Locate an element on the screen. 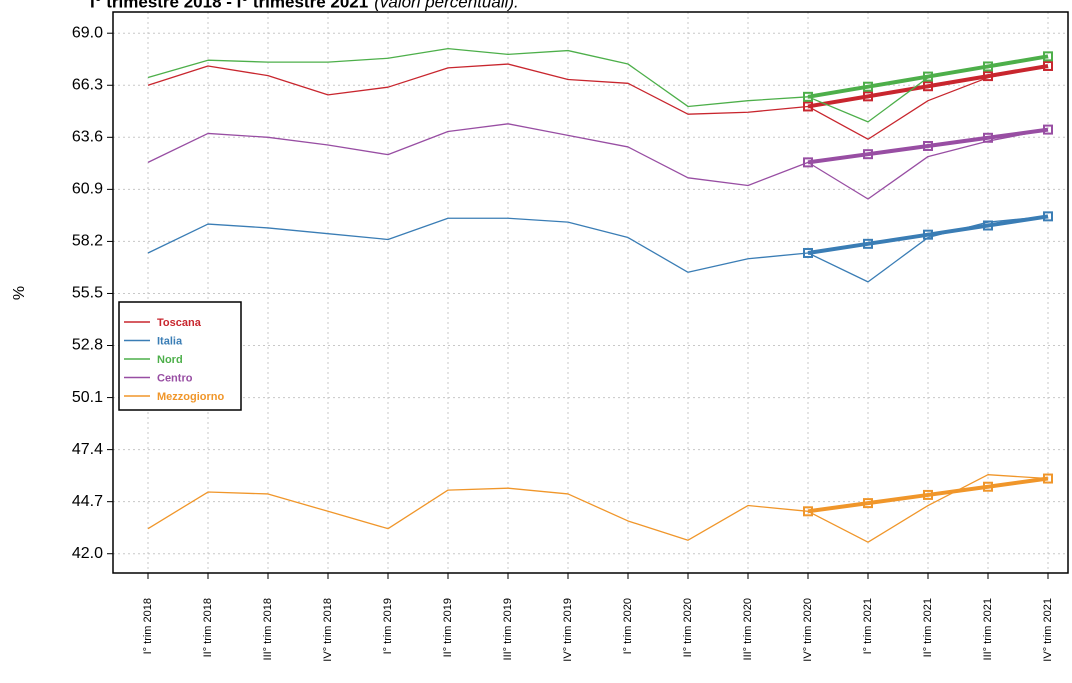 Image resolution: width=1072 pixels, height=683 pixels. y-tick-label: 66.3 is located at coordinates (87, 84).